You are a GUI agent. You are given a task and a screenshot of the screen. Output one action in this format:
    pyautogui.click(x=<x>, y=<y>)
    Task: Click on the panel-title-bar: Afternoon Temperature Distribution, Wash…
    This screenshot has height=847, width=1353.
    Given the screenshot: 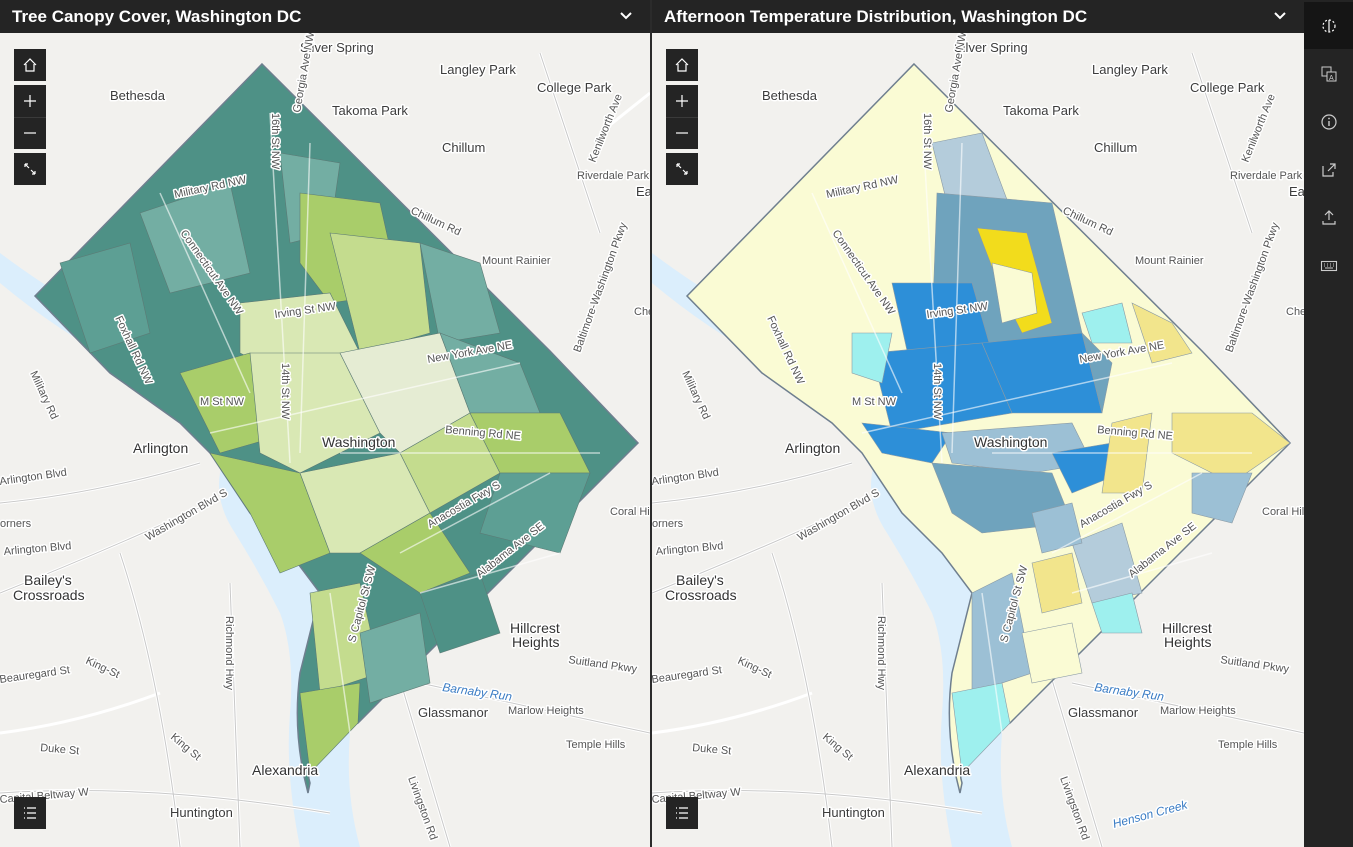 What is the action you would take?
    pyautogui.click(x=978, y=16)
    